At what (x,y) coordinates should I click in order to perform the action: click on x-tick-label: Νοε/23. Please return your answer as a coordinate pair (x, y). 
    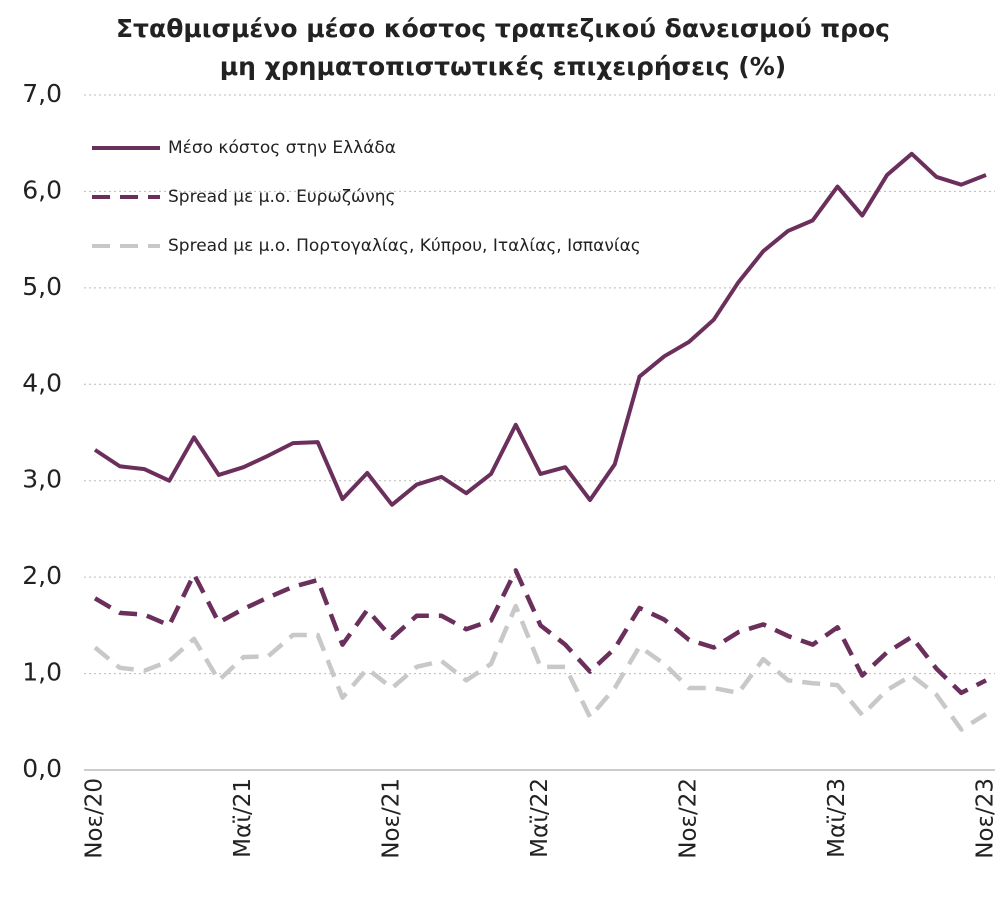
    Looking at the image, I should click on (985, 818).